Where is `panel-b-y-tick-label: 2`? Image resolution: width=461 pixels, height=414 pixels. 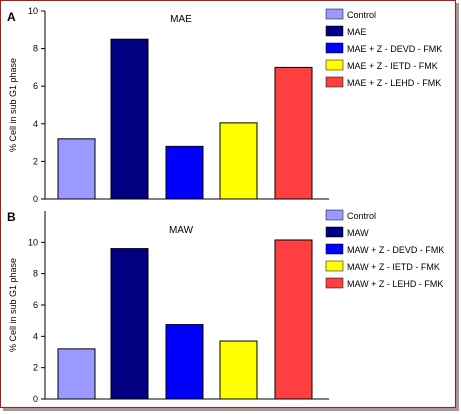
panel-b-y-tick-label: 2 is located at coordinates (35, 368).